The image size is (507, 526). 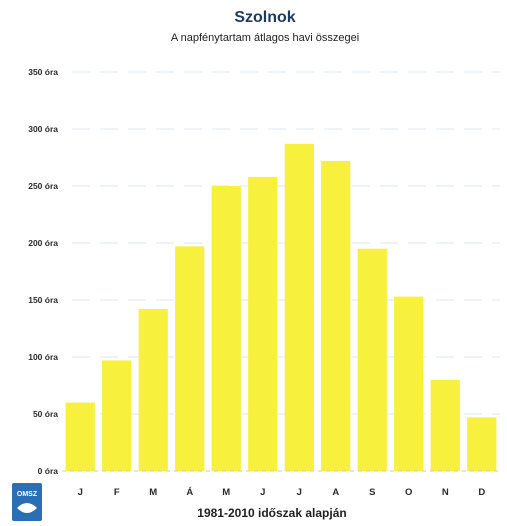 I want to click on y-tick-label: 0 óra, so click(x=48, y=471).